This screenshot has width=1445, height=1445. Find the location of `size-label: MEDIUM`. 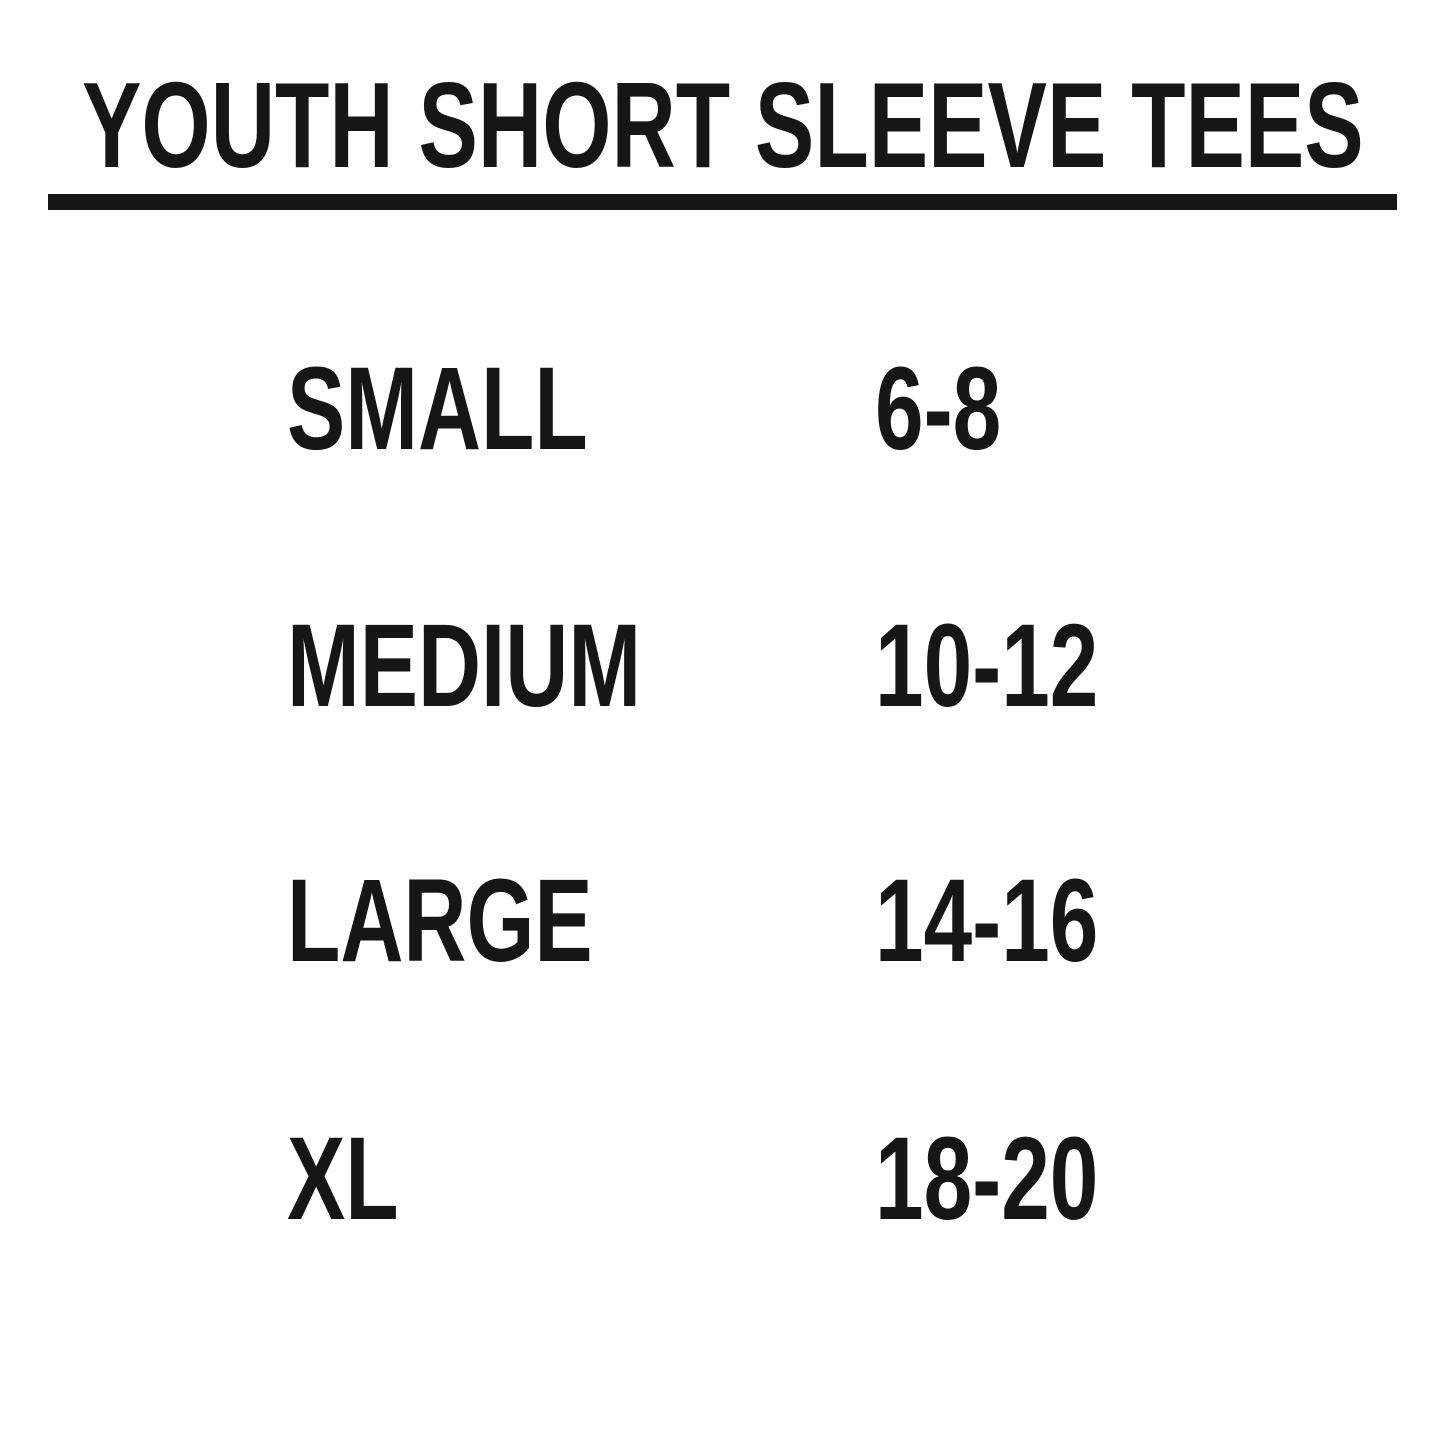

size-label: MEDIUM is located at coordinates (464, 666).